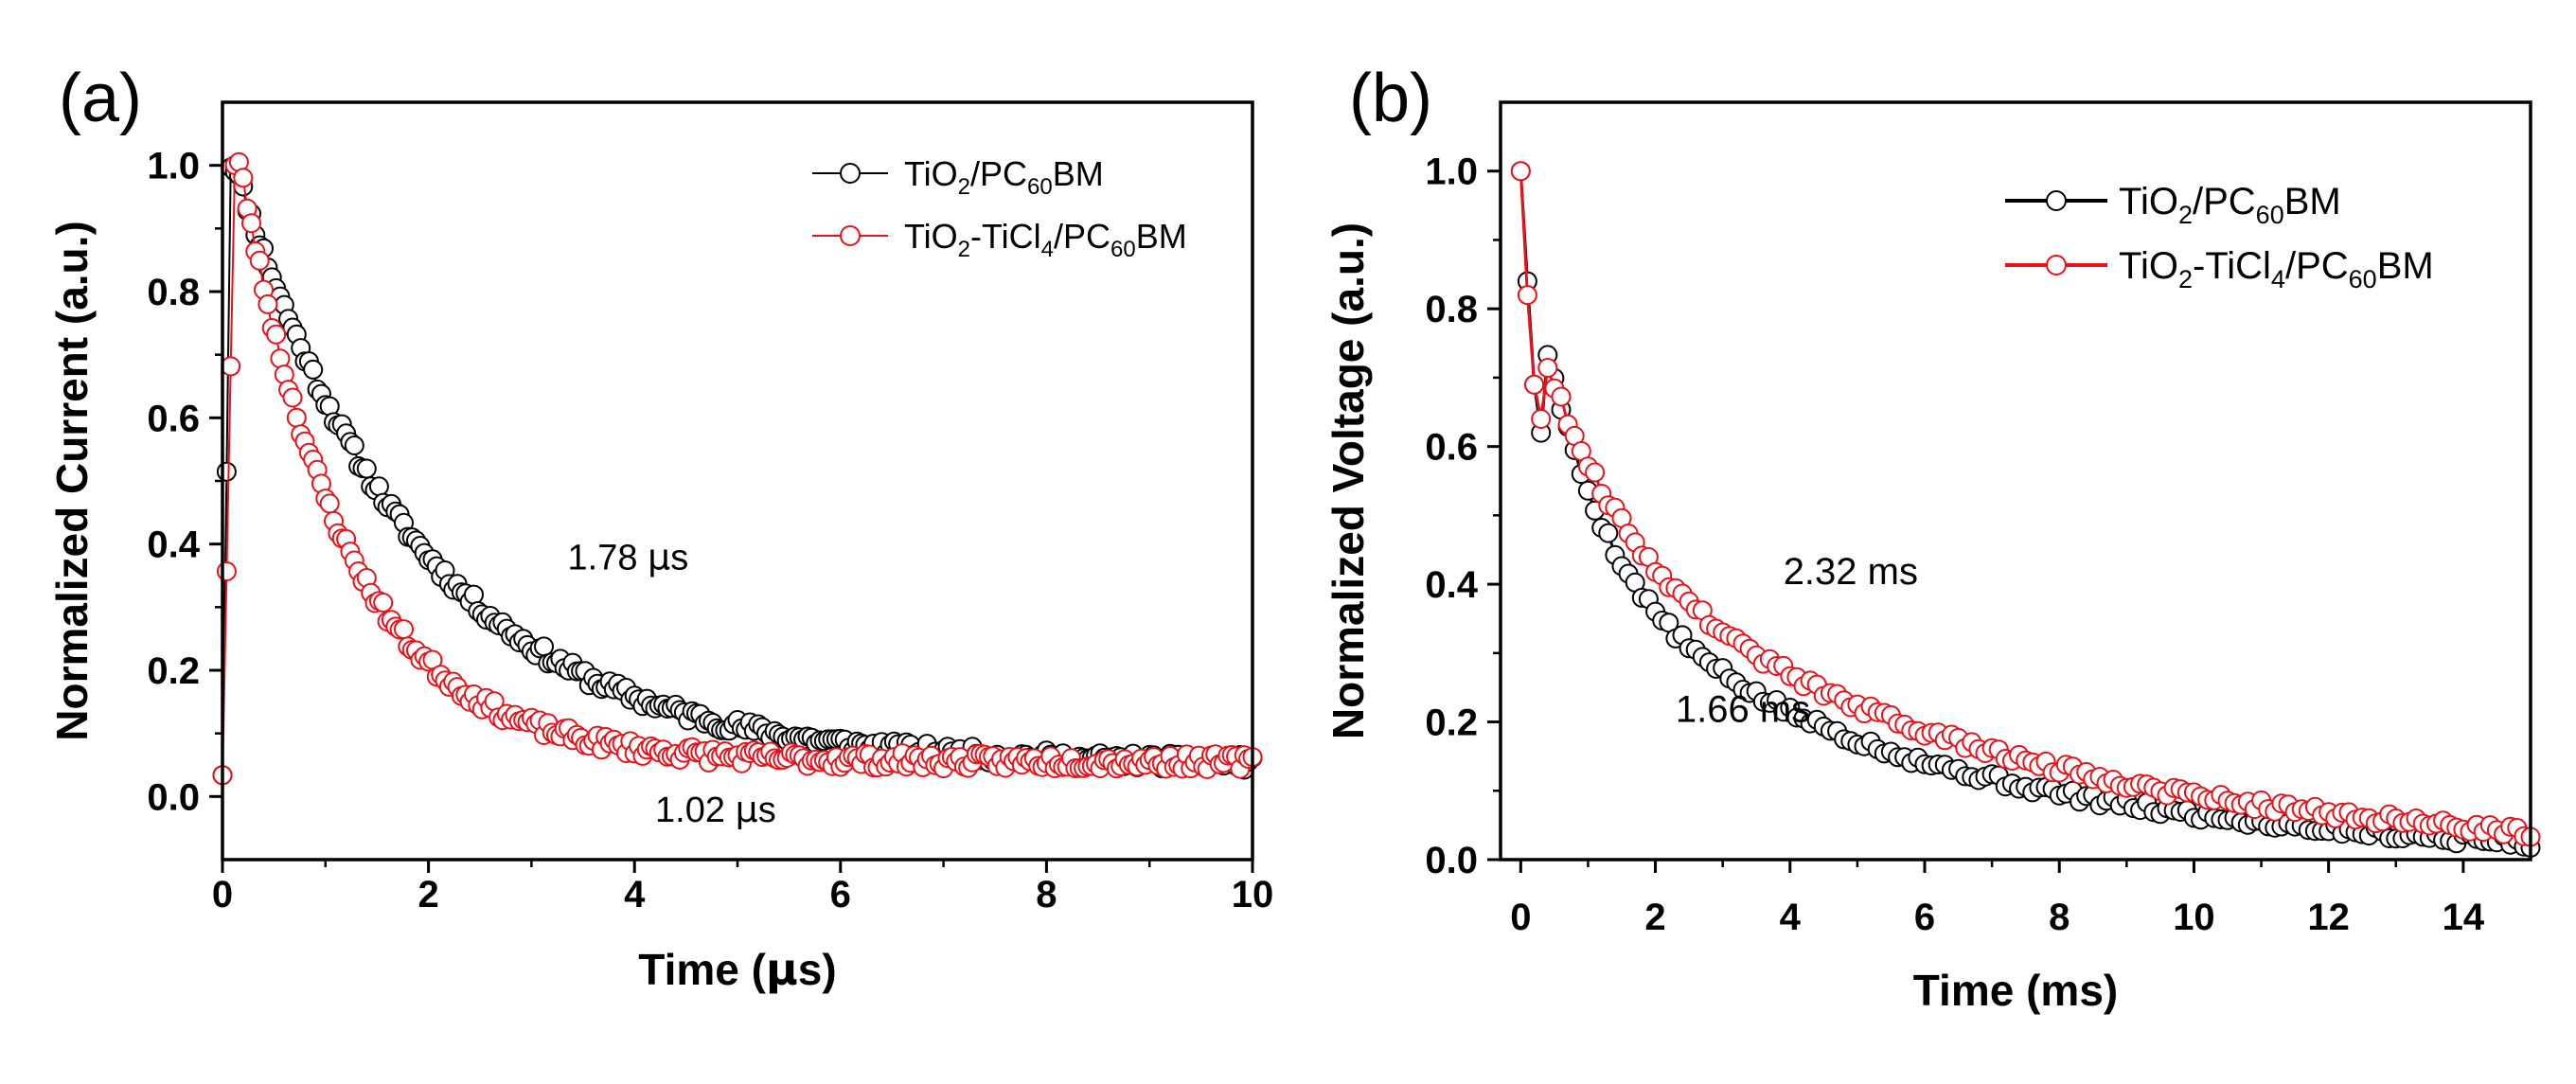 This screenshot has width=2576, height=1084. I want to click on panel-a-legend: TiO2/PC60BM TiO2-TiCl4/PC60BM, so click(1000, 208).